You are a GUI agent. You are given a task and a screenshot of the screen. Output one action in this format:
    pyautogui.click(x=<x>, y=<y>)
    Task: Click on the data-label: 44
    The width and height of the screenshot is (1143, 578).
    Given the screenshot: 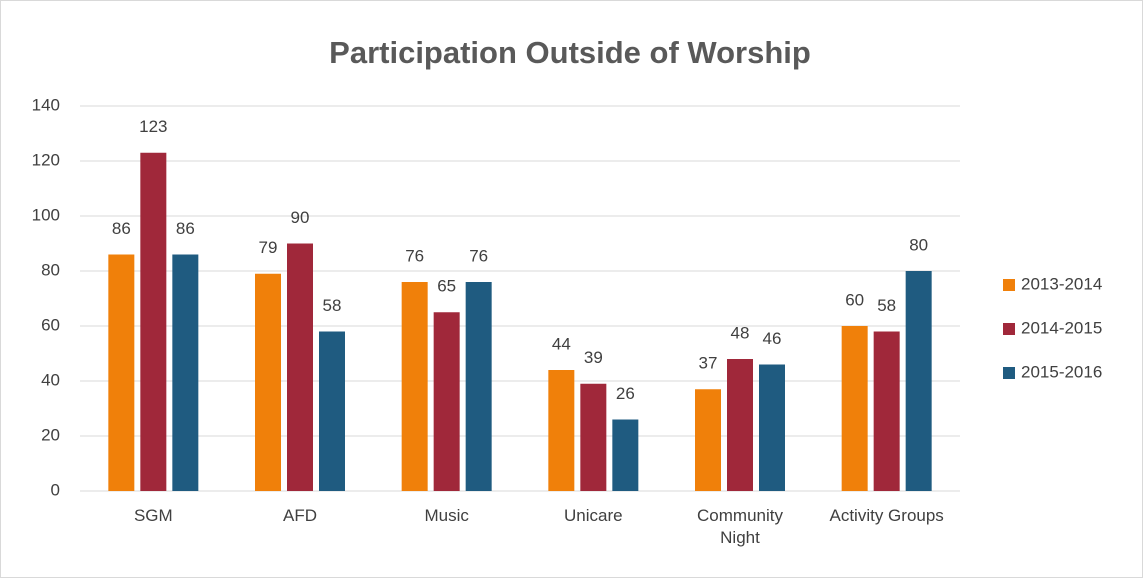 What is the action you would take?
    pyautogui.click(x=561, y=343)
    